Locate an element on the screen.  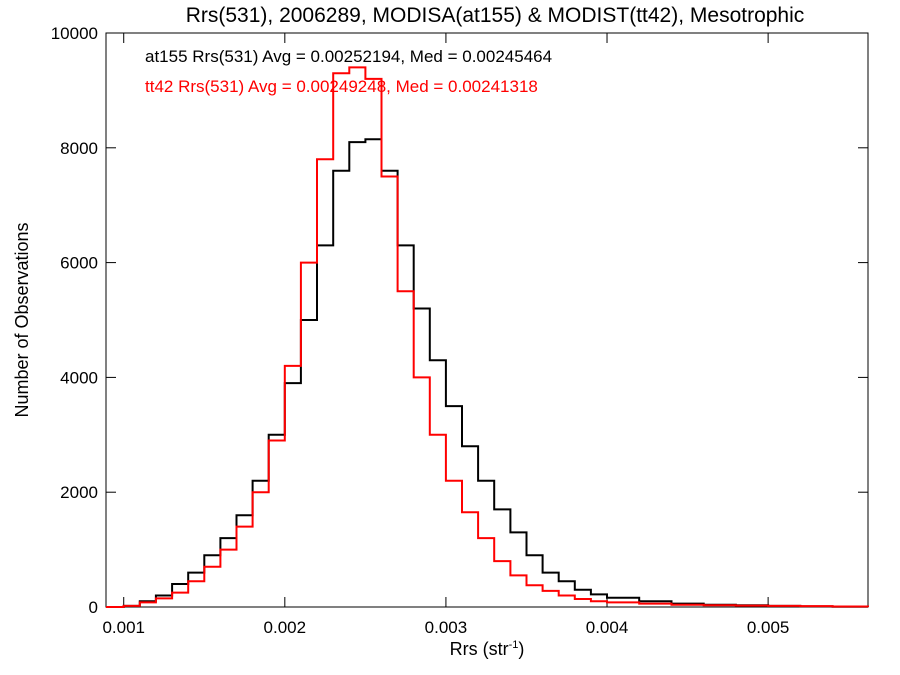
x-axis-label-close: ) is located at coordinates (521, 649).